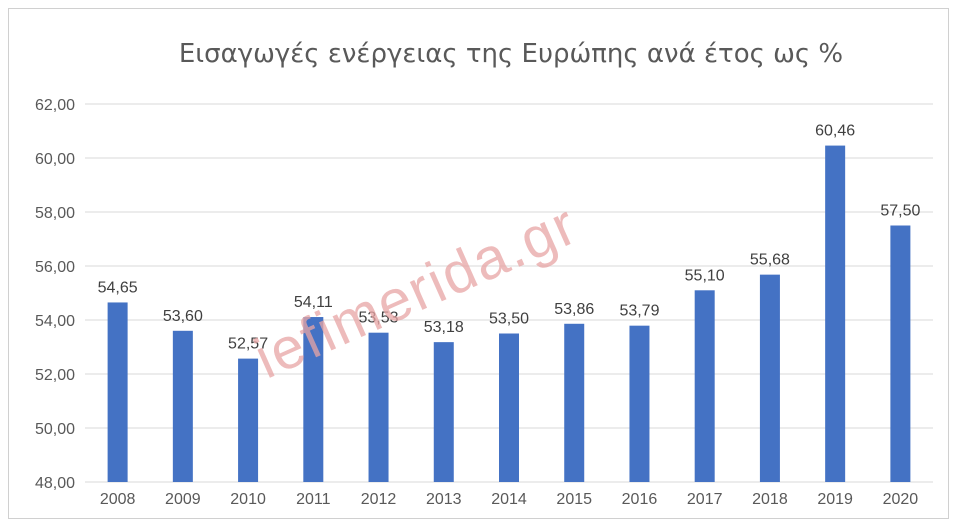 Image resolution: width=960 pixels, height=529 pixels. What do you see at coordinates (378, 407) in the screenshot?
I see `bar-2012` at bounding box center [378, 407].